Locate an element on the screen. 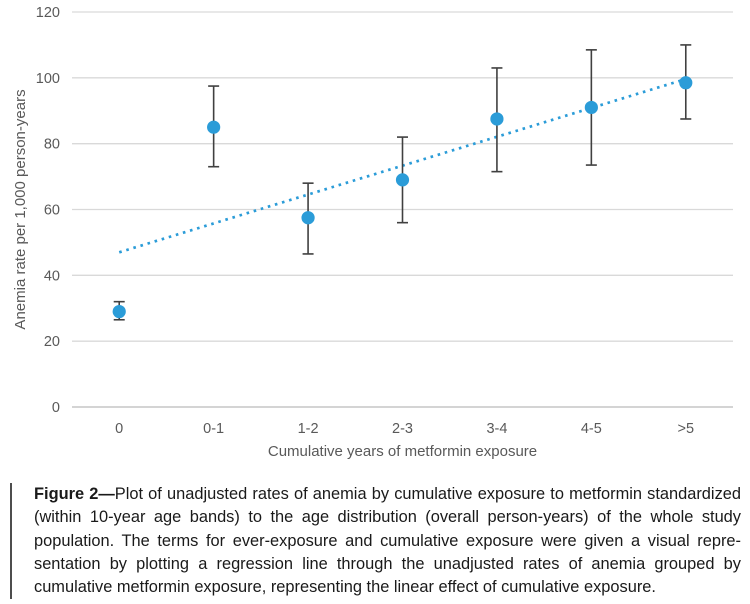 This screenshot has width=750, height=604. y-tick-label: 100 is located at coordinates (48, 79).